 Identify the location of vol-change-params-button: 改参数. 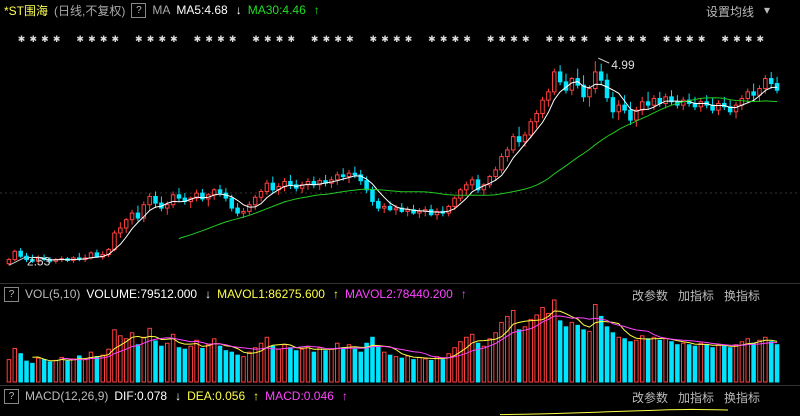
(649, 296).